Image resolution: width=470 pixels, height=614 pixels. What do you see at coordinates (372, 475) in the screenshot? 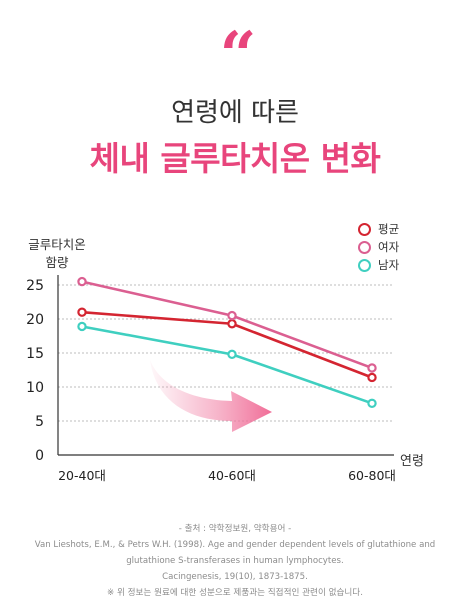
I see `x-tick-label-2: 60-80대` at bounding box center [372, 475].